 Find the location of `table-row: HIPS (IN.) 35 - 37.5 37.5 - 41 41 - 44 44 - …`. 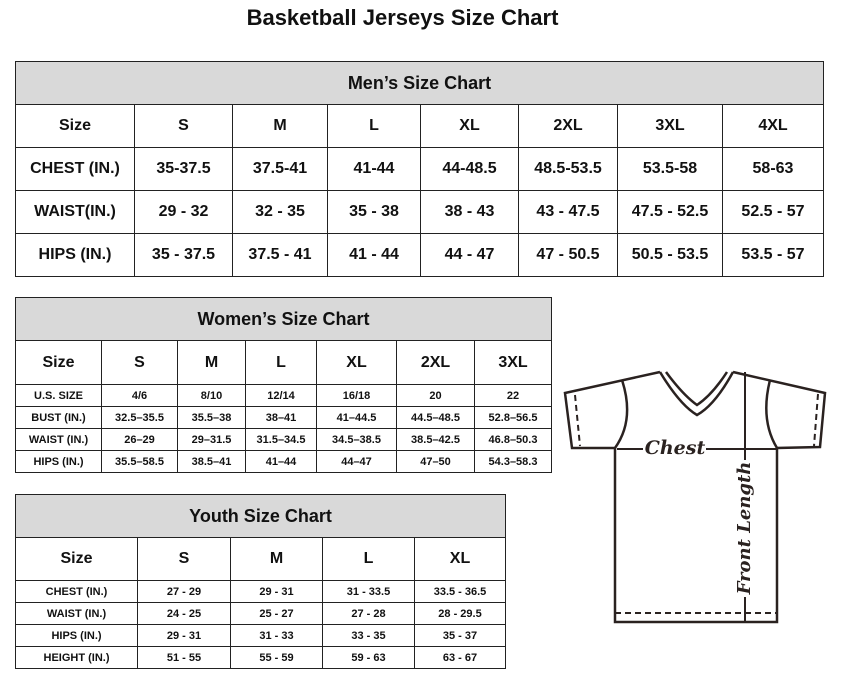

table-row: HIPS (IN.) 35 - 37.5 37.5 - 41 41 - 44 44 - … is located at coordinates (419, 255).